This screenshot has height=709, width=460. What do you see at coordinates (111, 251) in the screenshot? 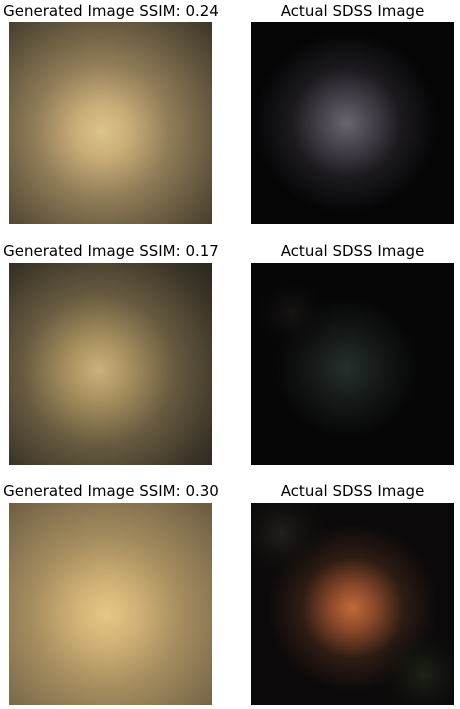
I see `generated-image-title: Generated Image SSIM: 0.17` at bounding box center [111, 251].